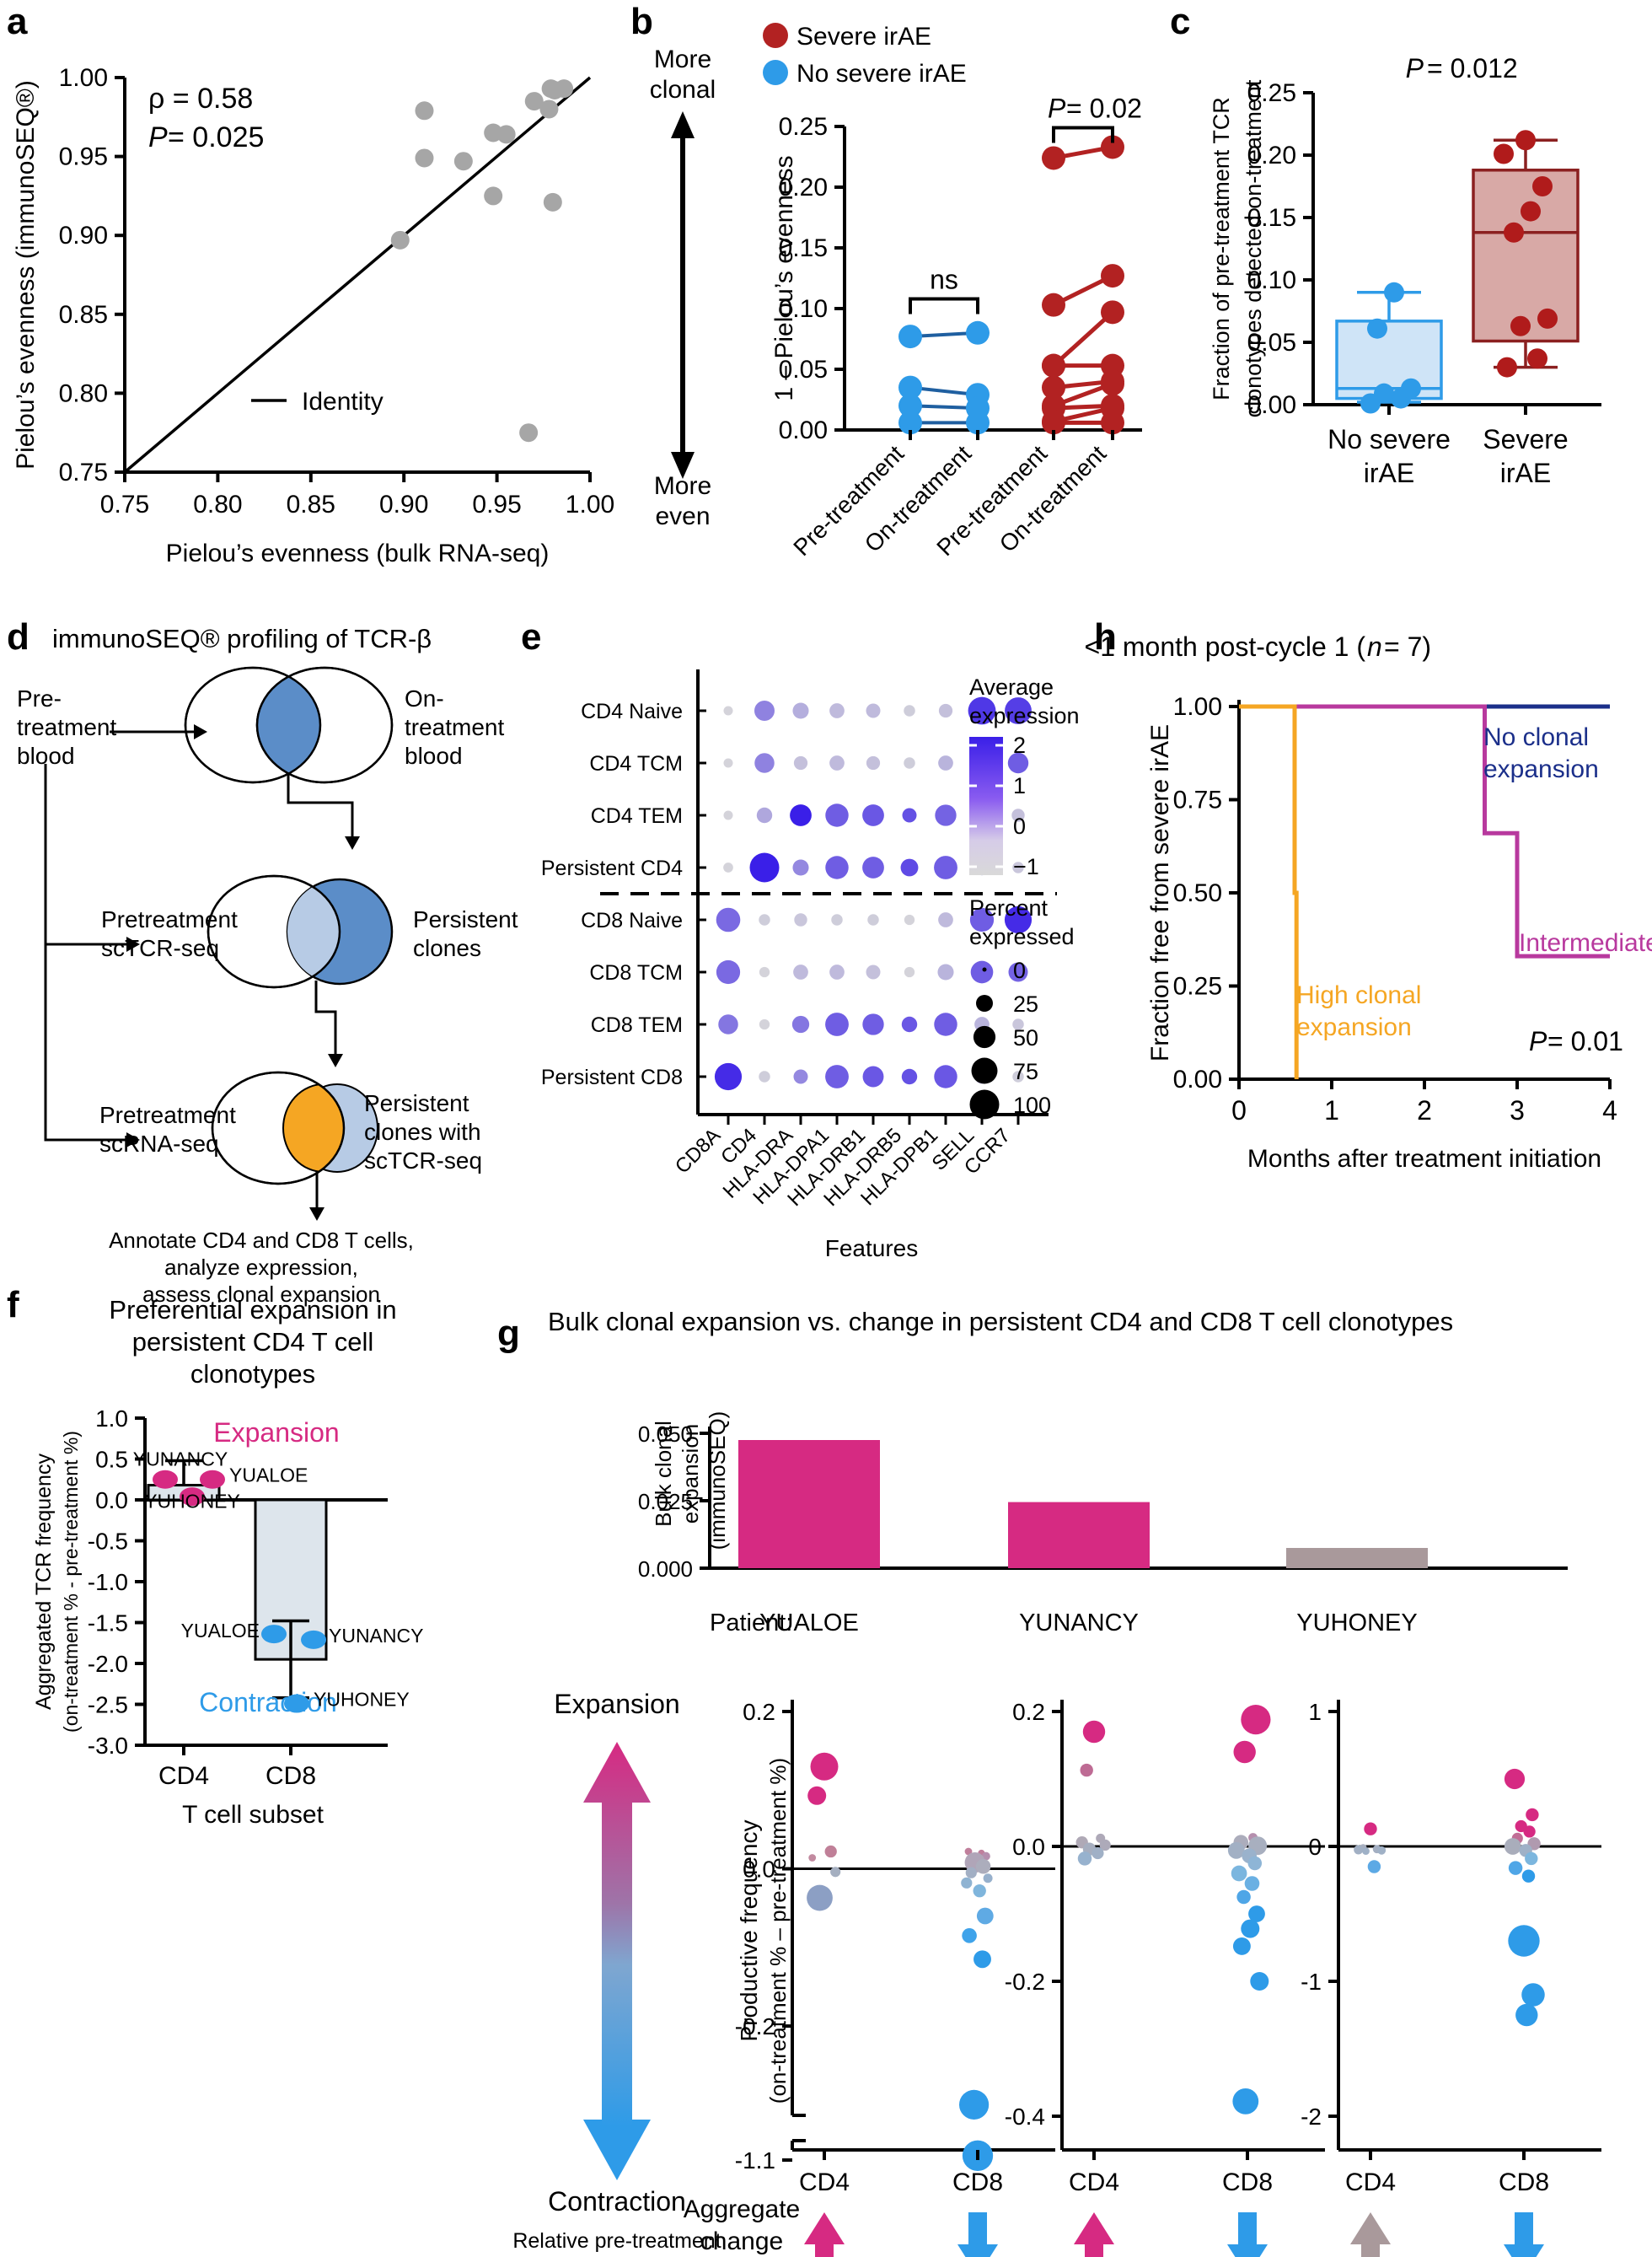  What do you see at coordinates (217, 505) in the screenshot?
I see `x-tick-label: 0.80` at bounding box center [217, 505].